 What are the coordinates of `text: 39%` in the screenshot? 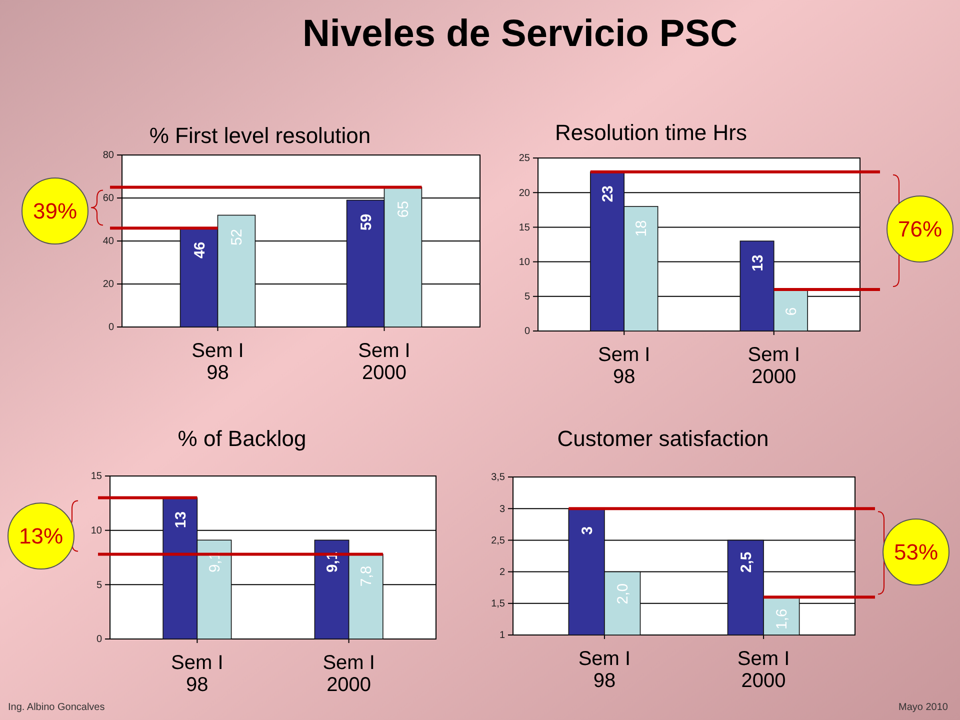 It's located at (55, 211).